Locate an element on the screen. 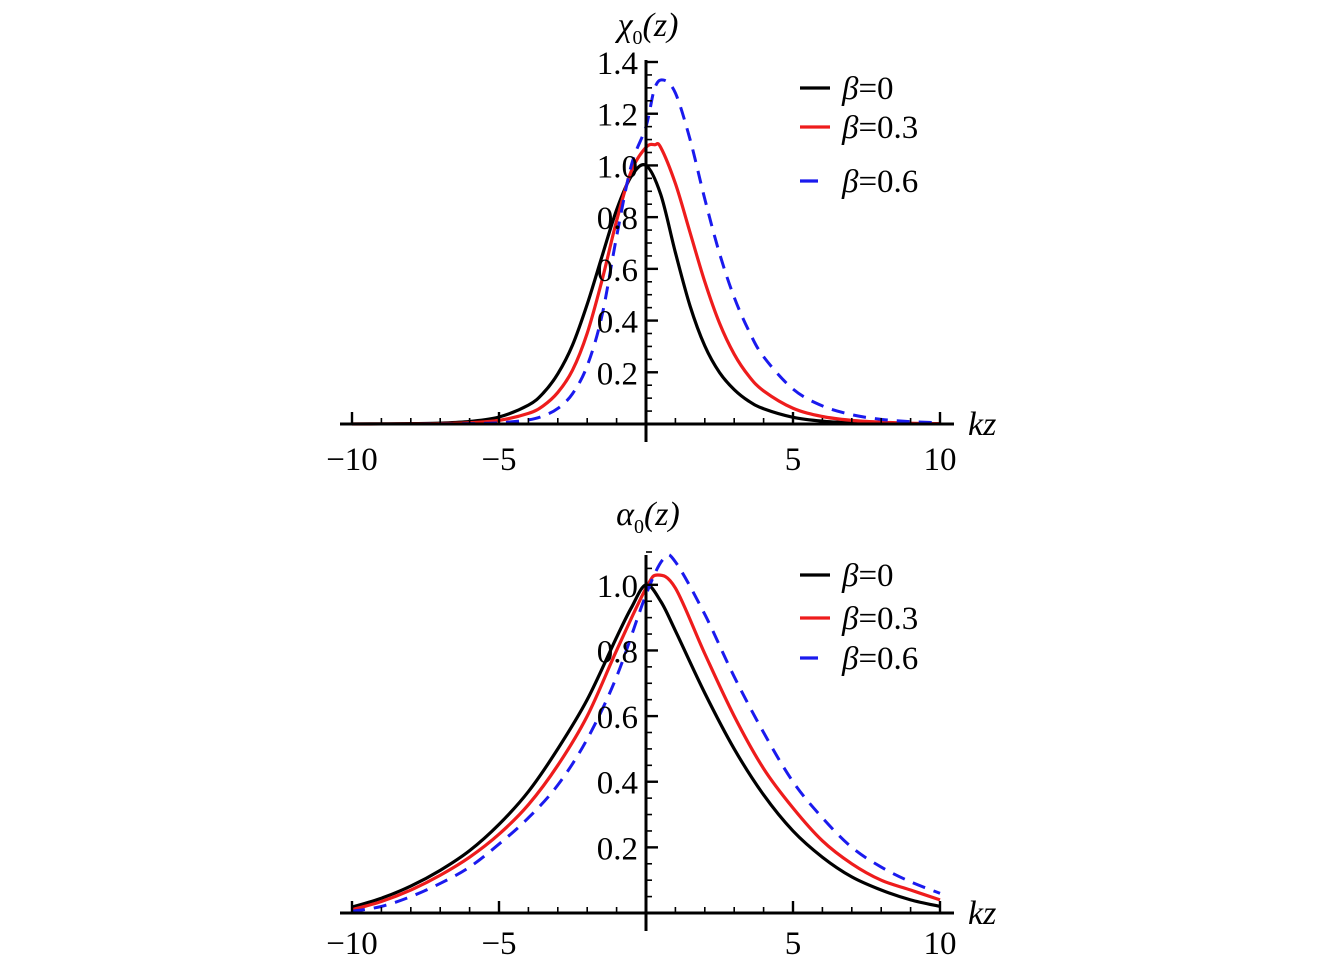 The image size is (1319, 955). y-tick-label: 1.4 is located at coordinates (617, 64).